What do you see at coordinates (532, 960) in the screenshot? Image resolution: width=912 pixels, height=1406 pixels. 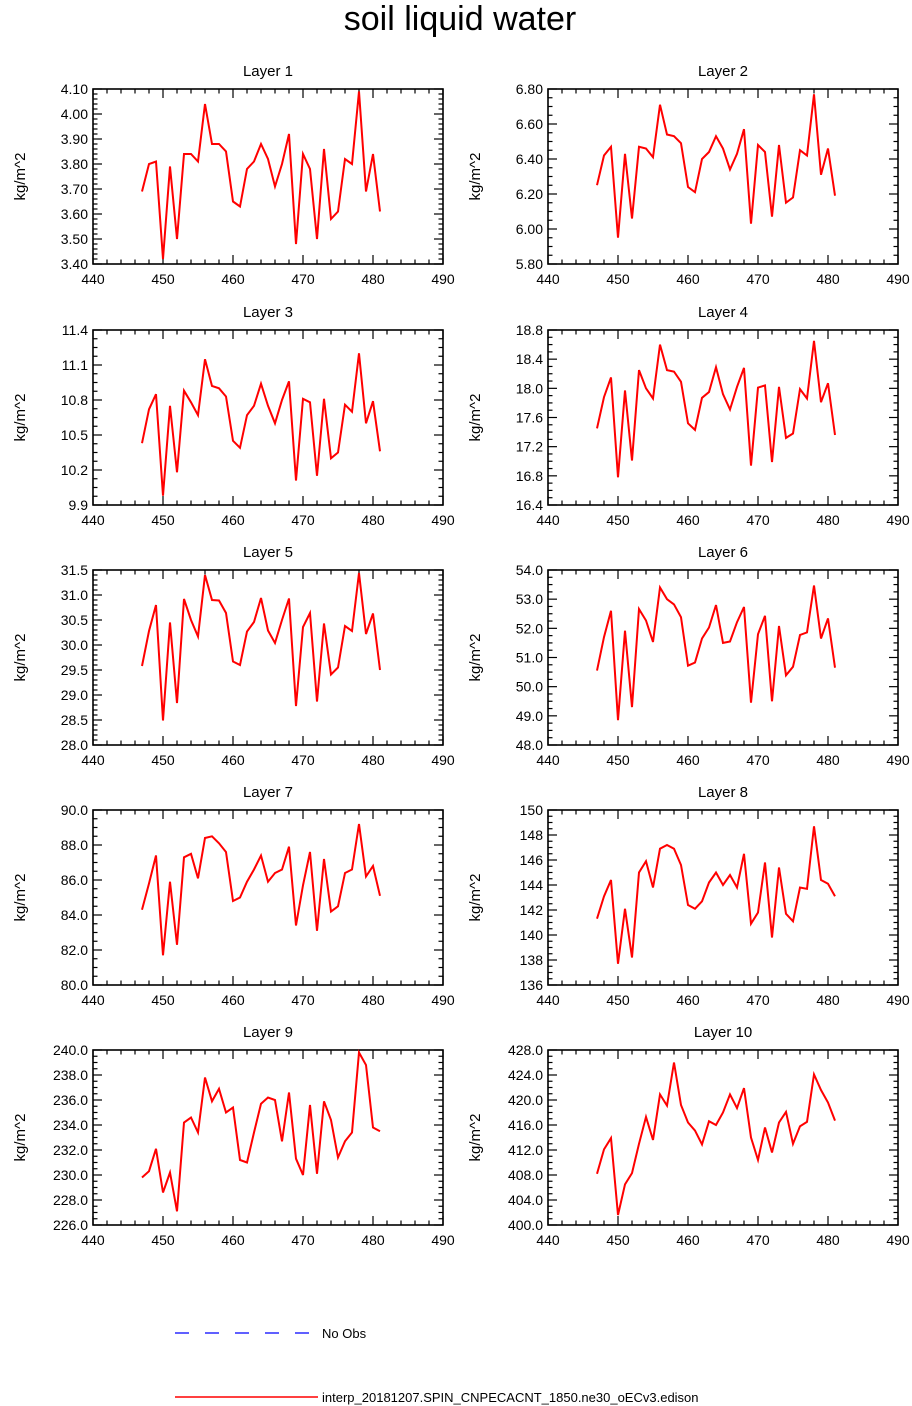 I see `y-tick-label: 138` at bounding box center [532, 960].